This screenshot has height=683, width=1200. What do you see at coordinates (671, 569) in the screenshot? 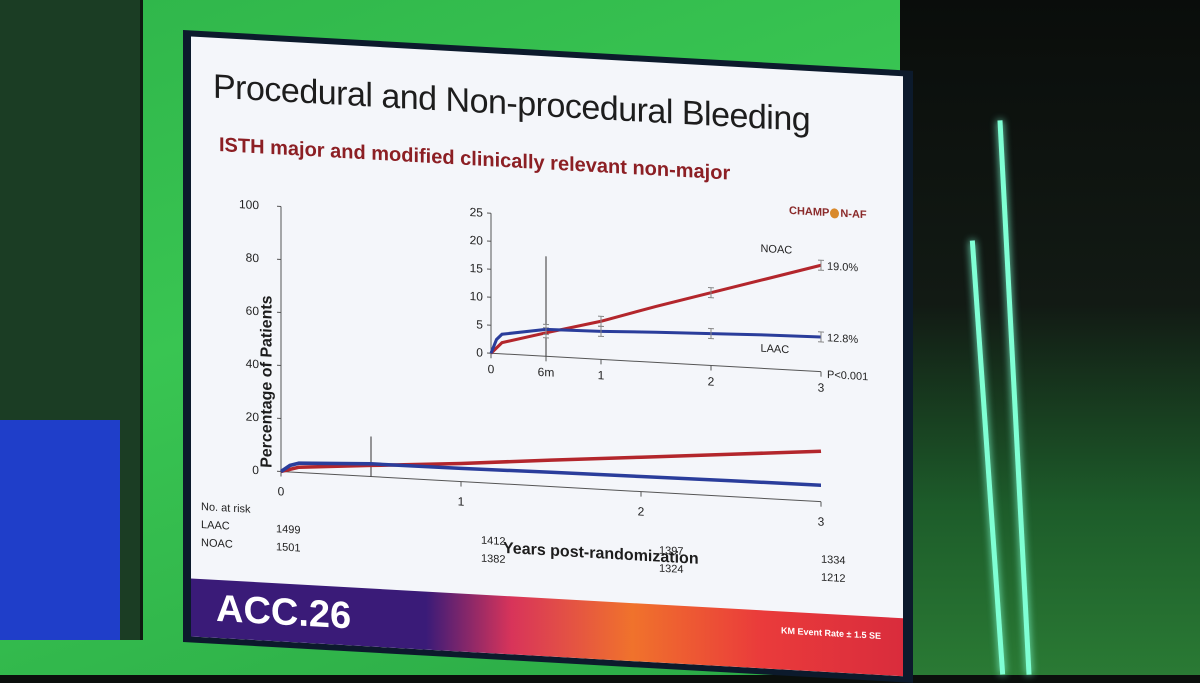
I see `risk-cell: 1324` at bounding box center [671, 569].